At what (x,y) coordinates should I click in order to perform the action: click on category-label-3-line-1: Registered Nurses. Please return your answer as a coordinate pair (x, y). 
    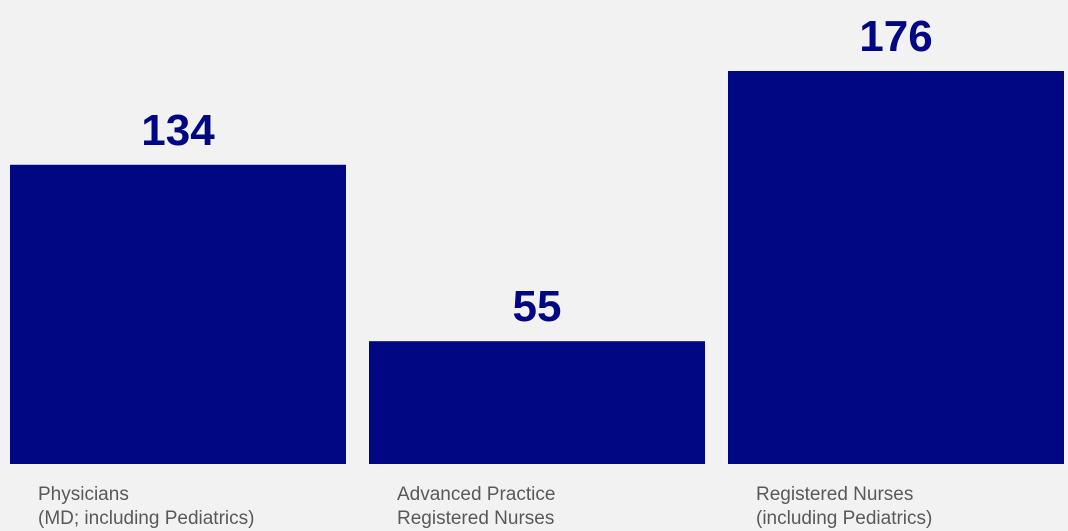
    Looking at the image, I should click on (834, 494).